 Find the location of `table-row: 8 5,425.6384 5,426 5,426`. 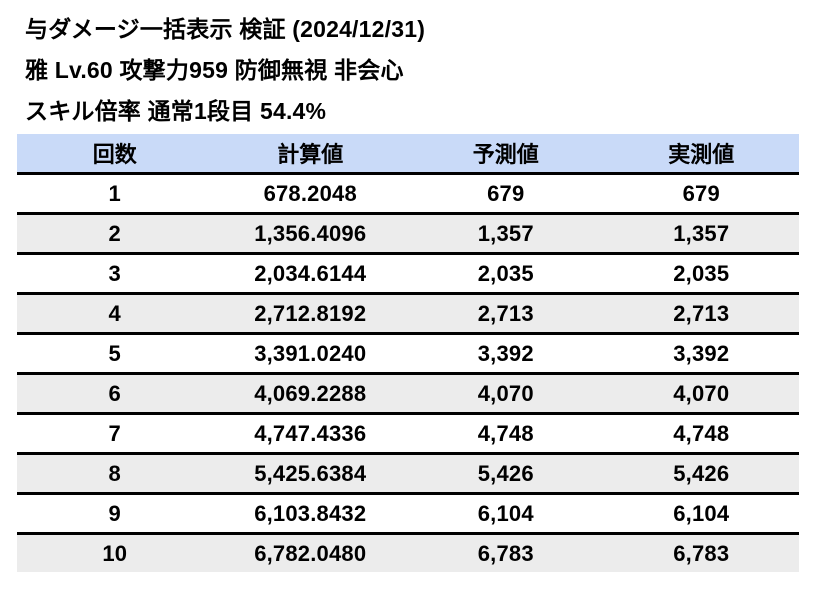

table-row: 8 5,425.6384 5,426 5,426 is located at coordinates (408, 474).